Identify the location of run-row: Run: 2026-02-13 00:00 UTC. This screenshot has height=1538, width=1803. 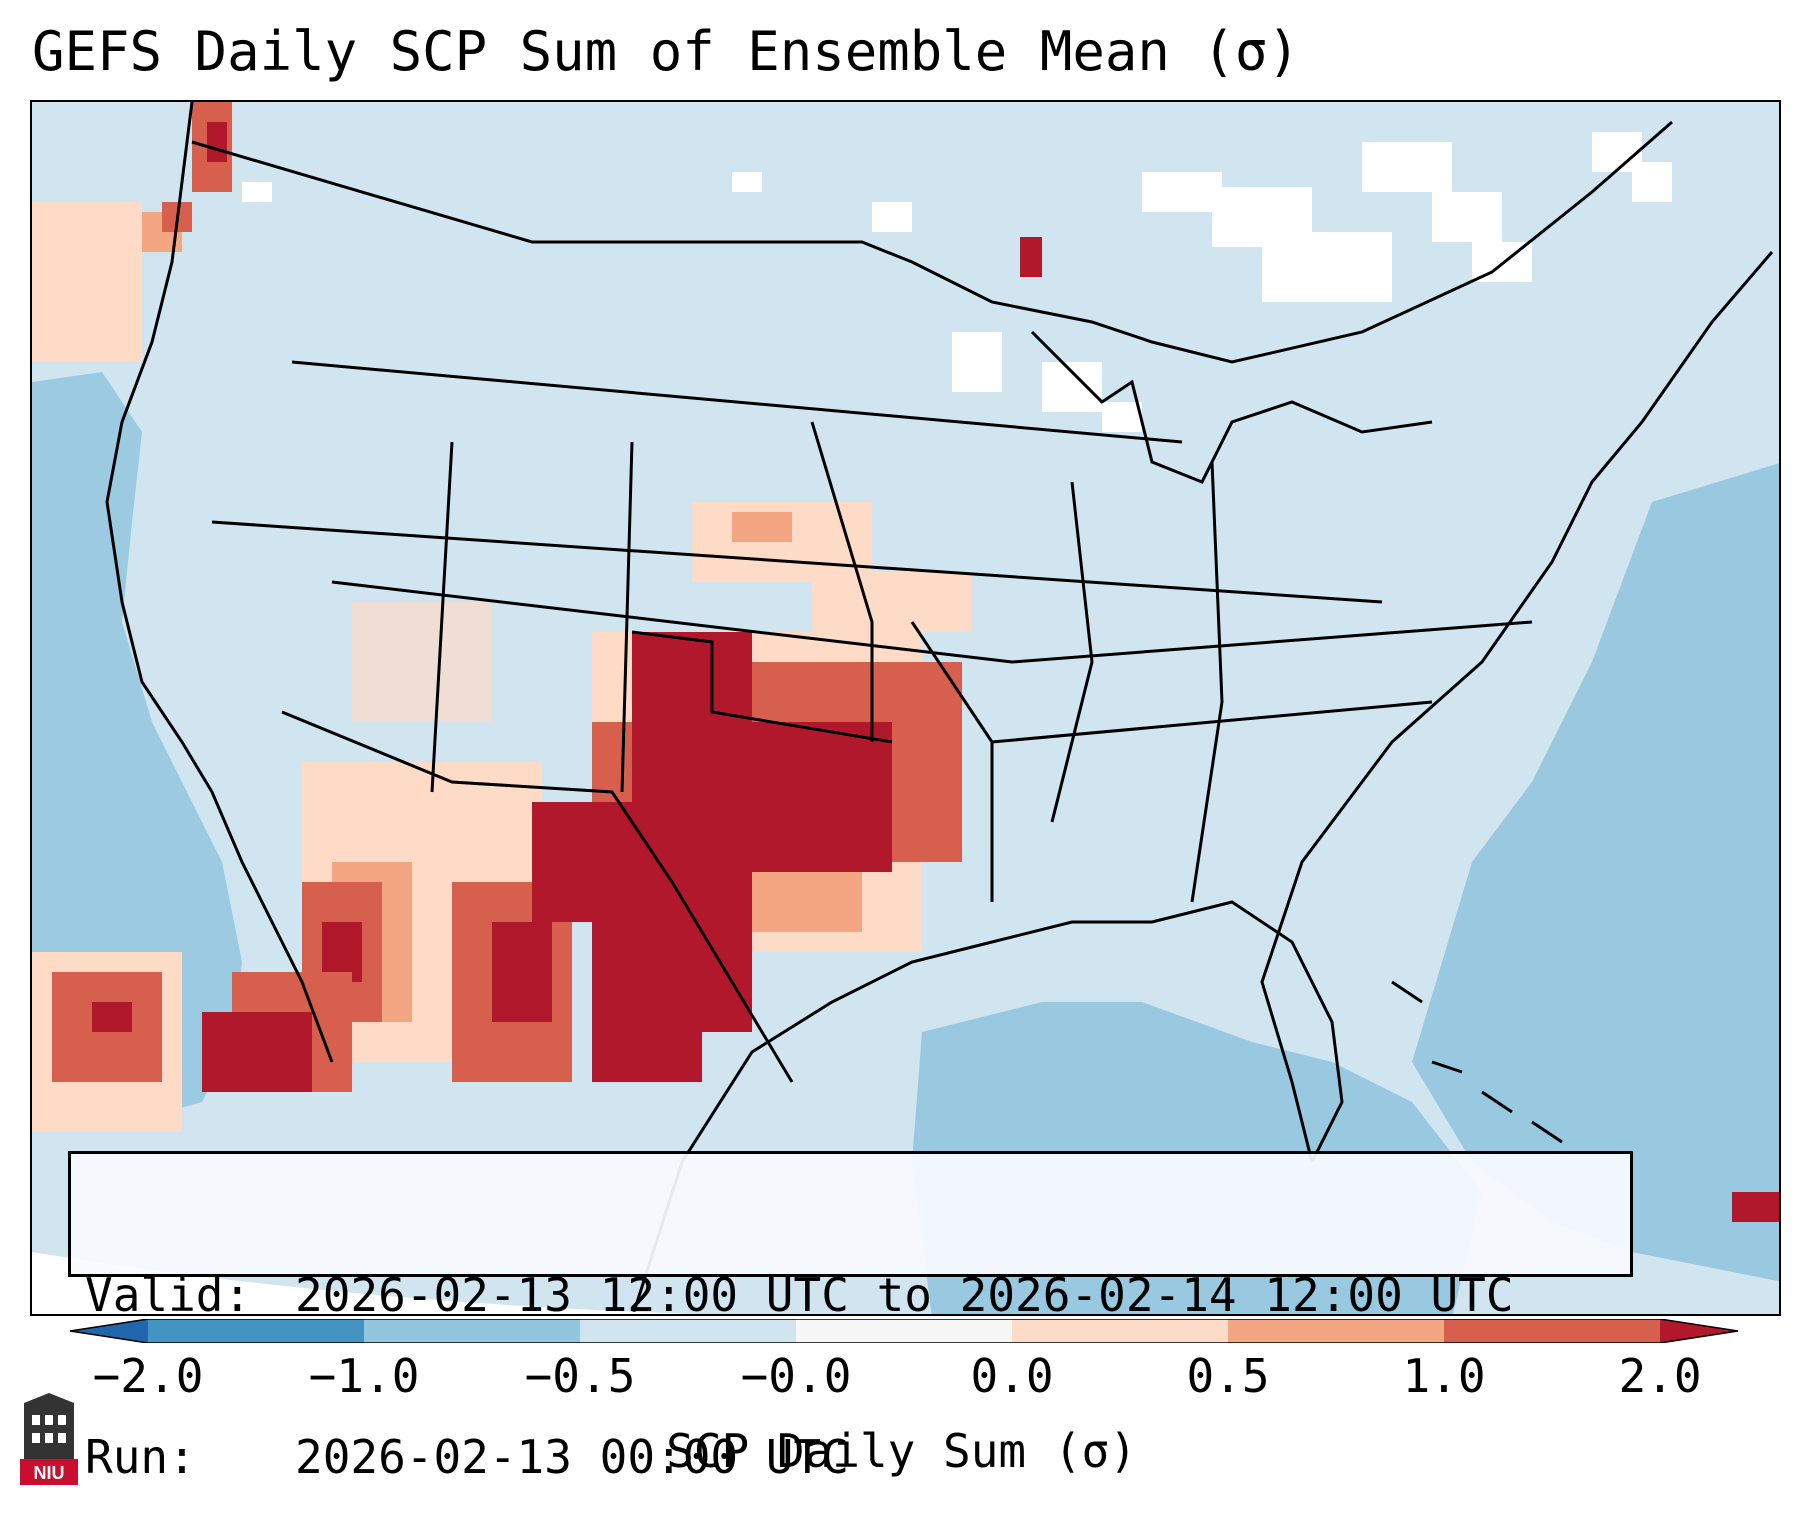
(850, 1457).